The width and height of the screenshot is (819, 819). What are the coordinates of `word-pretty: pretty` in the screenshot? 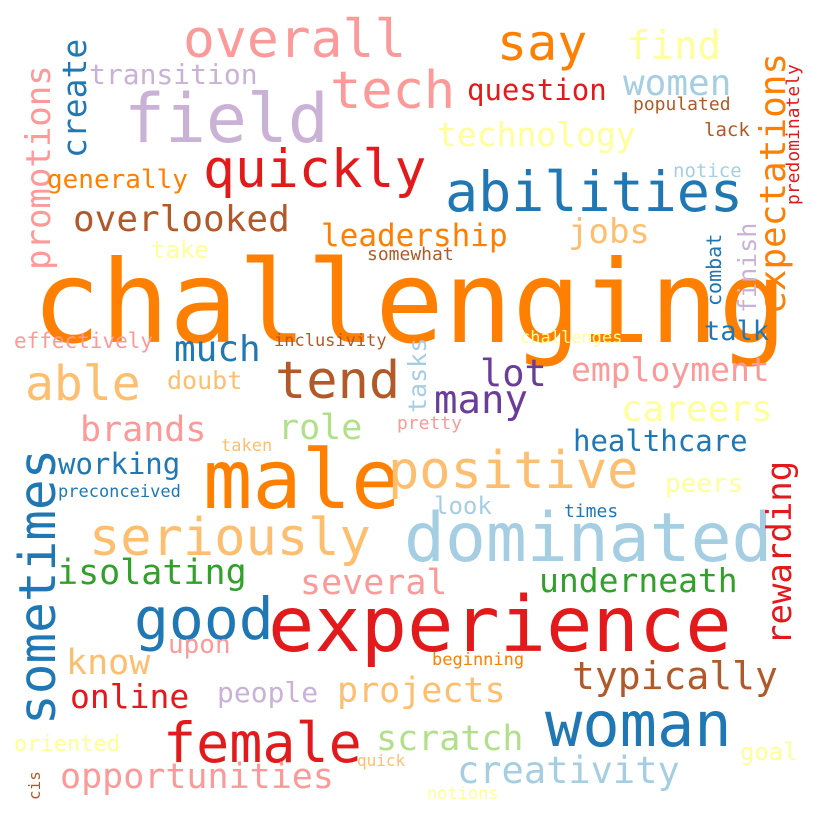 It's located at (430, 423).